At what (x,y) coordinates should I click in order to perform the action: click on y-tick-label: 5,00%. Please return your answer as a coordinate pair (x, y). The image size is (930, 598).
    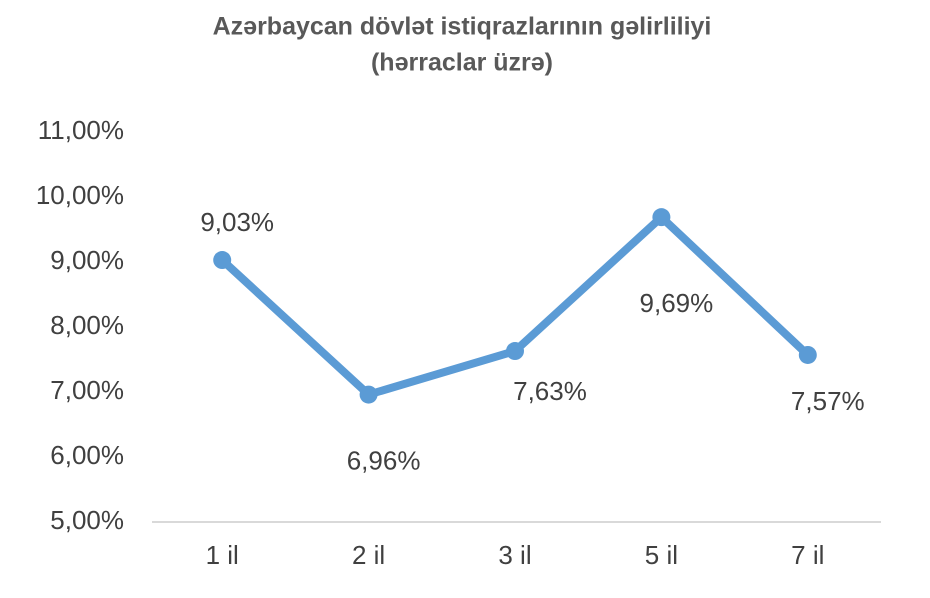
    Looking at the image, I should click on (87, 520).